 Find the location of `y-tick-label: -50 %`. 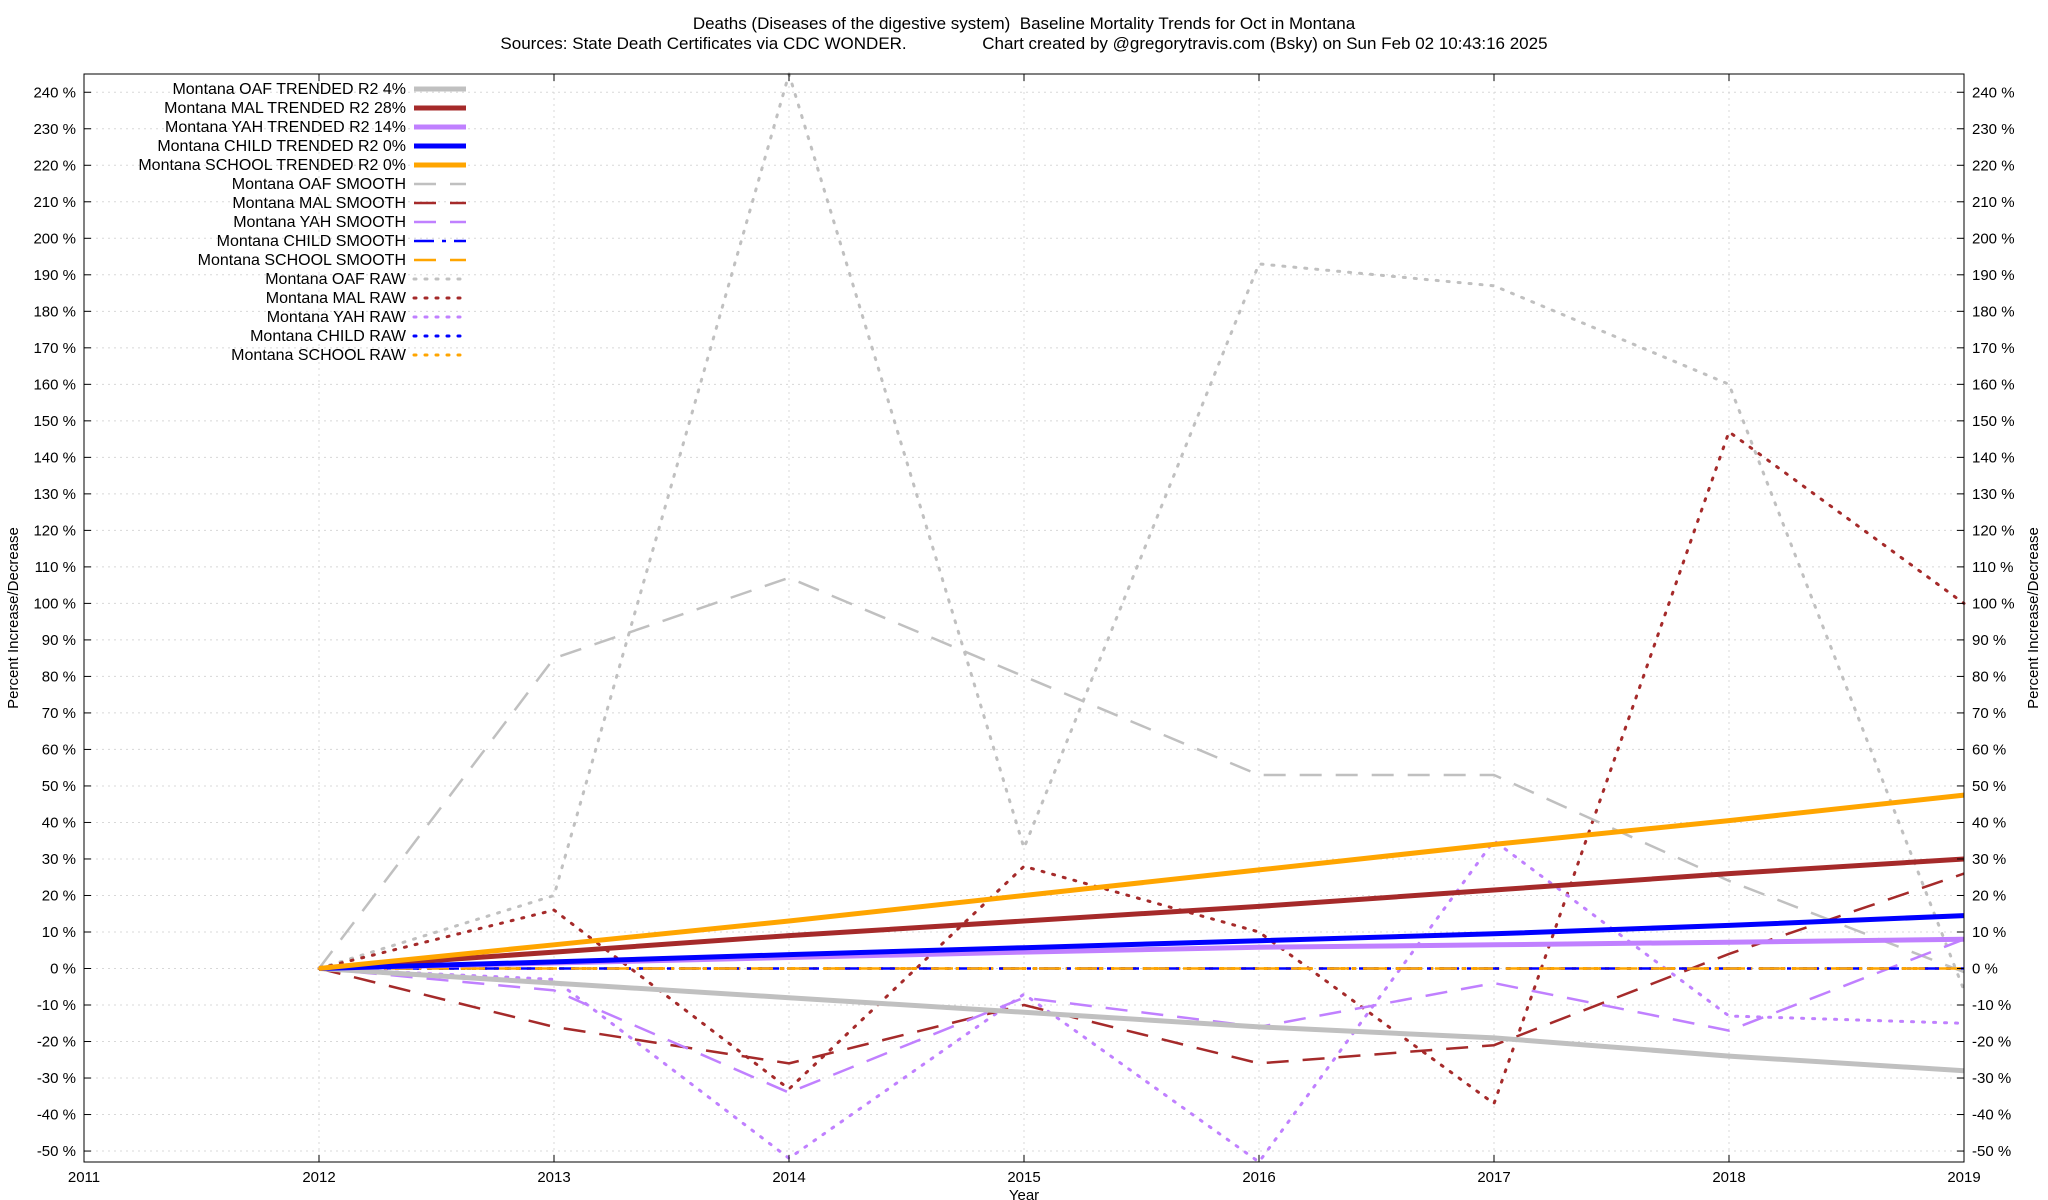

y-tick-label: -50 % is located at coordinates (56, 1151).